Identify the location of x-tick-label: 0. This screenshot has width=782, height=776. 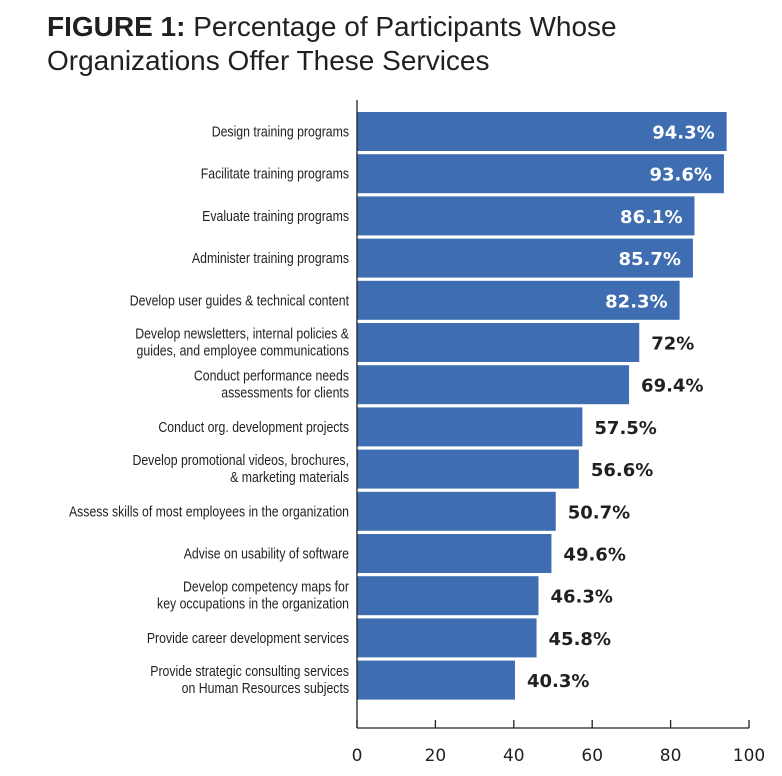
(357, 756).